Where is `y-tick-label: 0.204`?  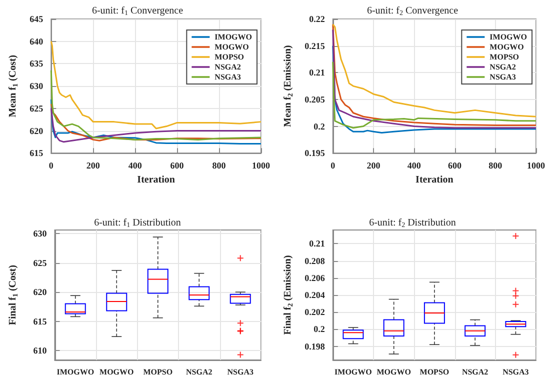
y-tick-label: 0.204 is located at coordinates (315, 295).